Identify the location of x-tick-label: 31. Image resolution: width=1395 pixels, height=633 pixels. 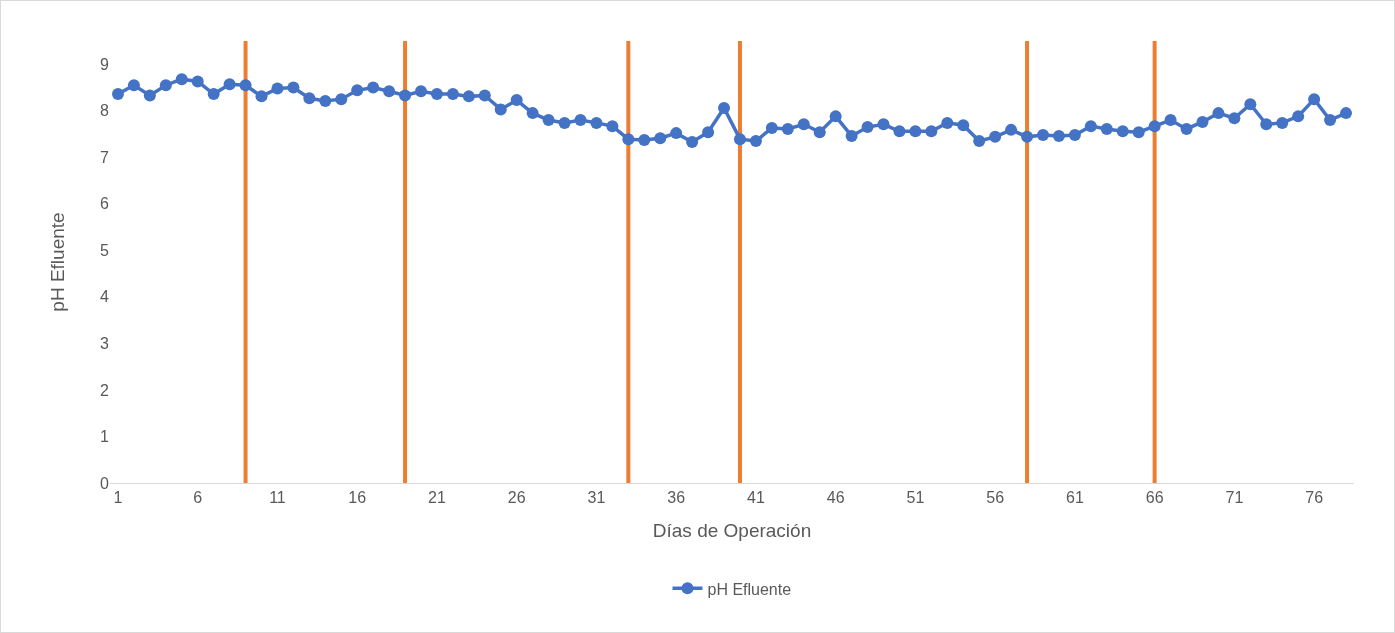
(596, 498).